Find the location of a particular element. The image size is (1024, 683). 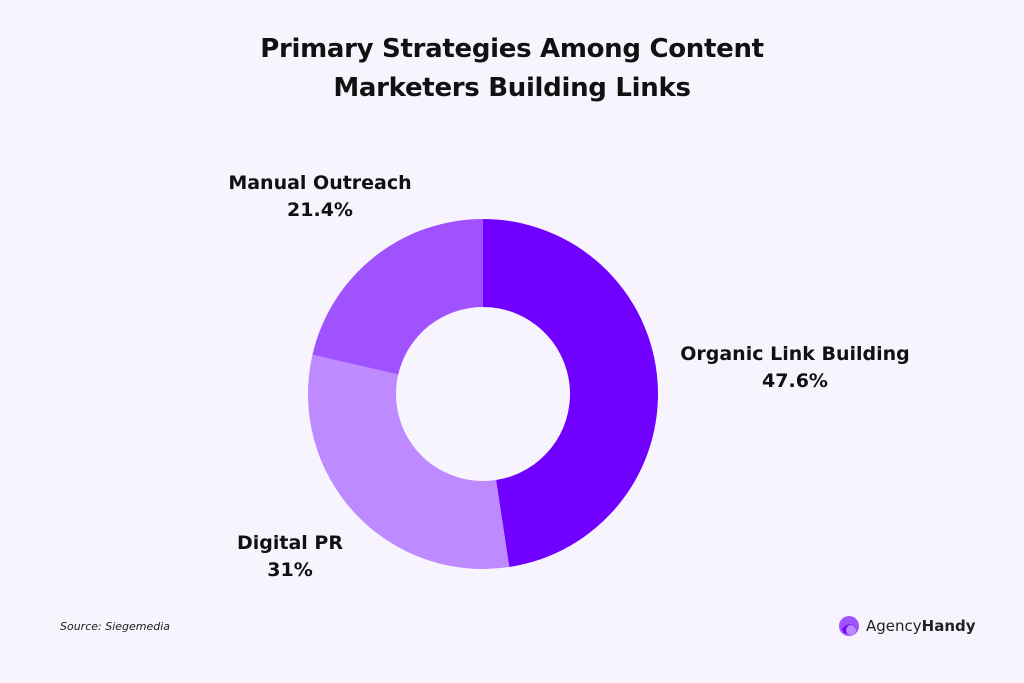

label-organic-link-building: Organic Link Building 47.6% is located at coordinates (795, 368).